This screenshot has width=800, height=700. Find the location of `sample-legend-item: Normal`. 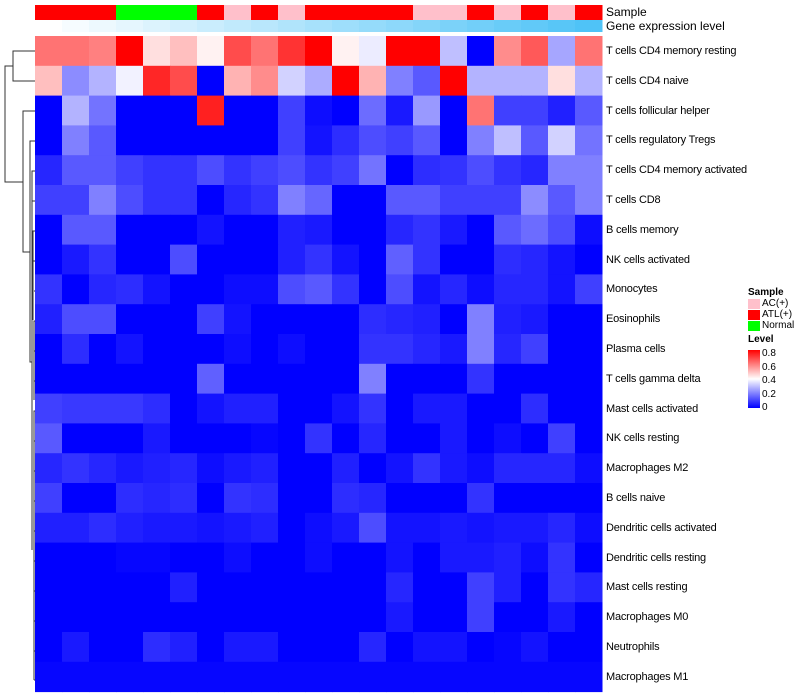

sample-legend-item: Normal is located at coordinates (771, 325).